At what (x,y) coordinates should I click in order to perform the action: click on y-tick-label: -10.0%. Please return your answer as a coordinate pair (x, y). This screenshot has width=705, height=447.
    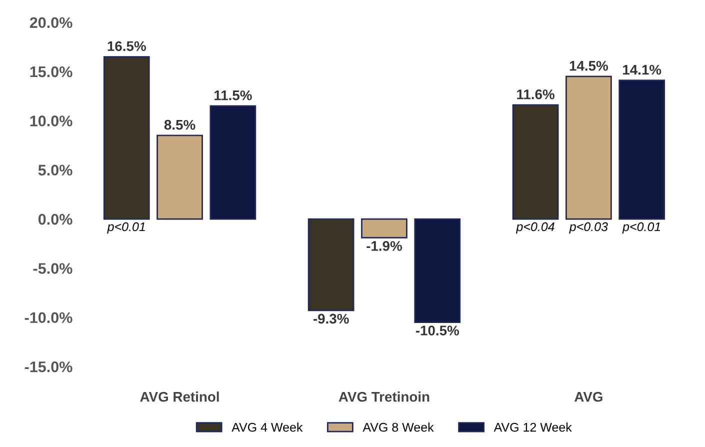
    Looking at the image, I should click on (48, 318).